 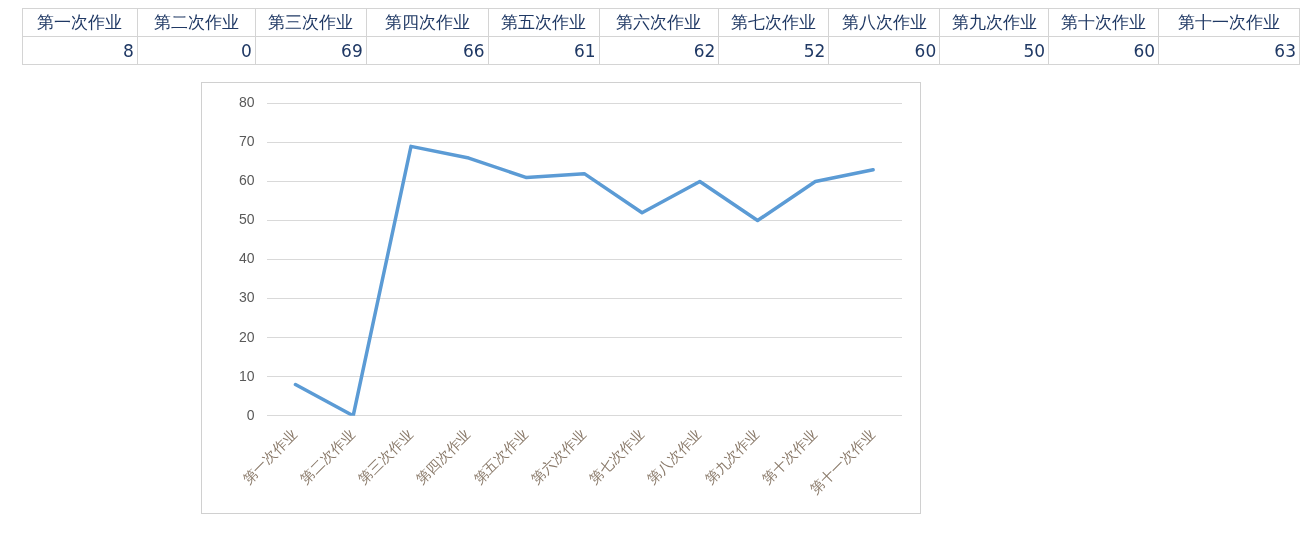 What do you see at coordinates (659, 22) in the screenshot?
I see `category-label: 第六次作业` at bounding box center [659, 22].